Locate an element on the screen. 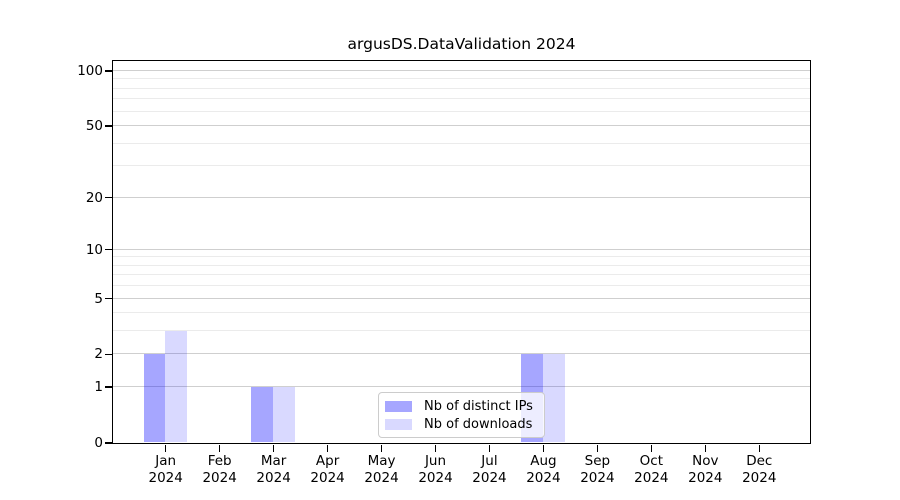  gridline-major-y1 is located at coordinates (461, 387).